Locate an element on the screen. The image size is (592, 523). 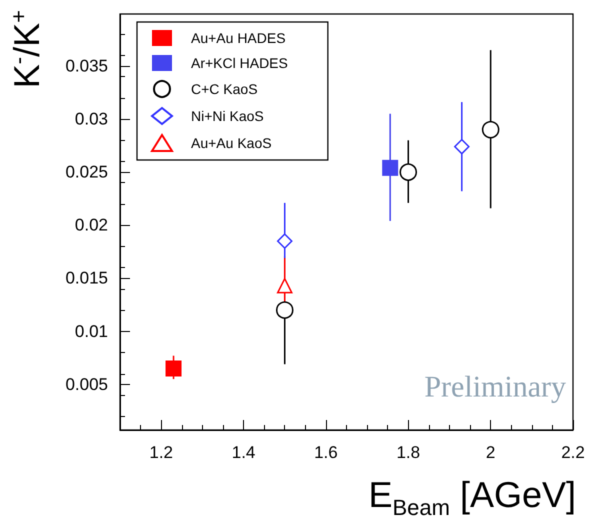
legend-label: Ni+Ni KaoS is located at coordinates (227, 116).